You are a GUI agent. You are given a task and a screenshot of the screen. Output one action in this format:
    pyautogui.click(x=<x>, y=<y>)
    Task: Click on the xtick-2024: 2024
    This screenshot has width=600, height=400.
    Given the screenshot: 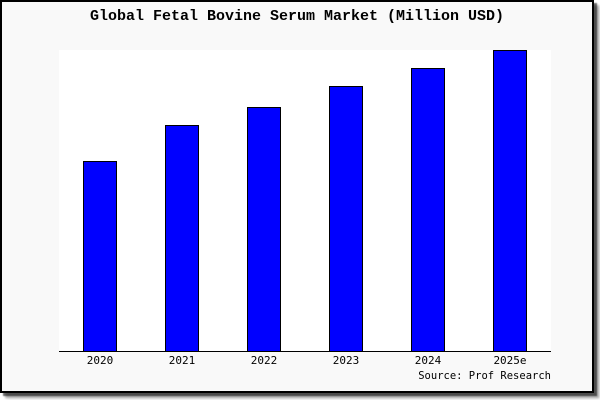 What is the action you would take?
    pyautogui.click(x=428, y=360)
    